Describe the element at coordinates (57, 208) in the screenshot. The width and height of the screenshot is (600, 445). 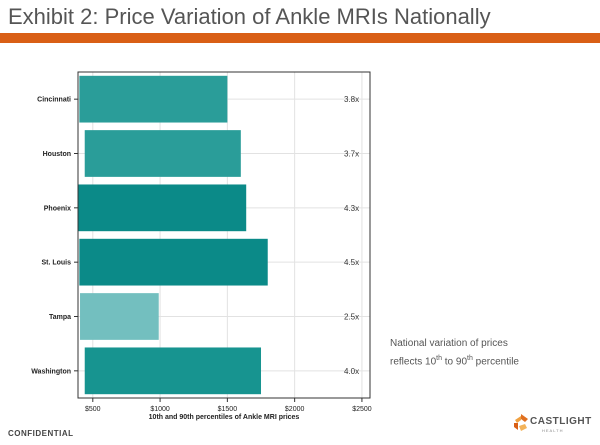
I see `y-tick-label: Phoenix` at that location.